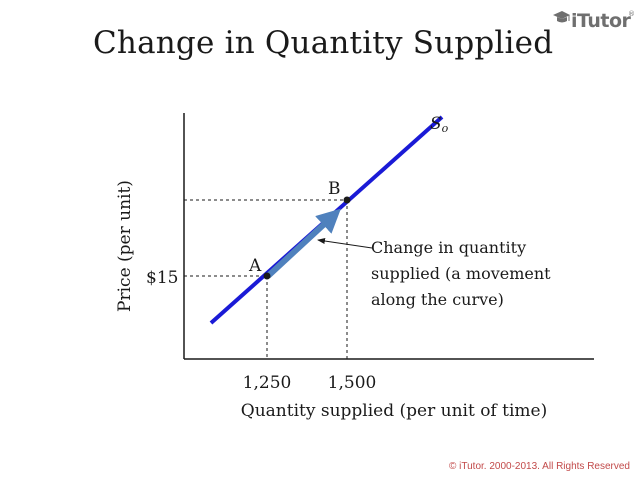 The height and width of the screenshot is (479, 638). Describe the element at coordinates (267, 383) in the screenshot. I see `quantity-tick-a-label: 1,250` at that location.